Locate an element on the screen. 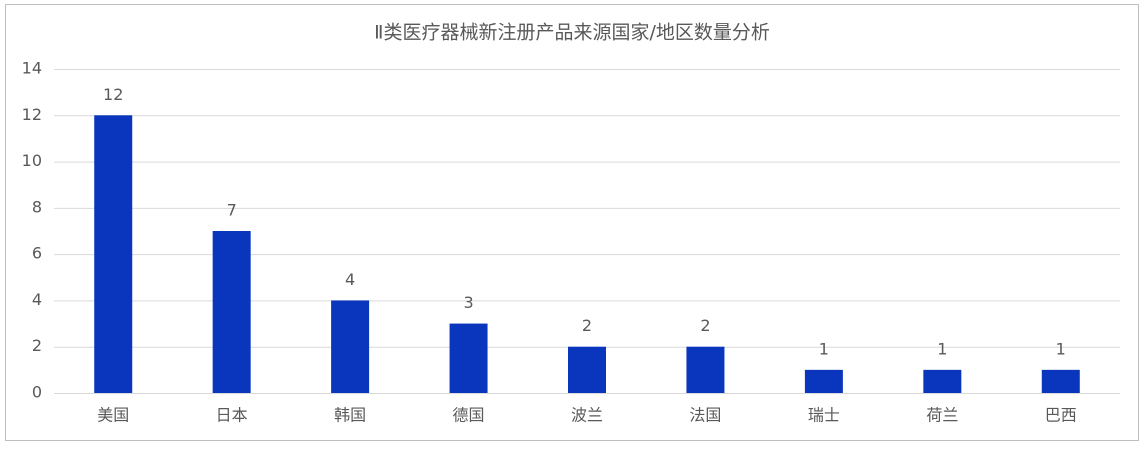  y-tick-label: 4 is located at coordinates (37, 299).